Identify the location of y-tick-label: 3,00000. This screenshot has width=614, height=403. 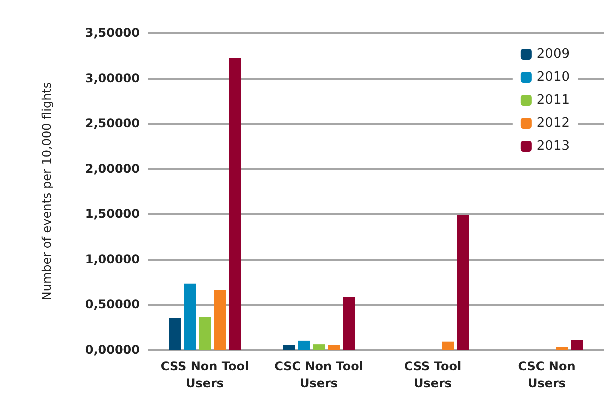
(112, 78).